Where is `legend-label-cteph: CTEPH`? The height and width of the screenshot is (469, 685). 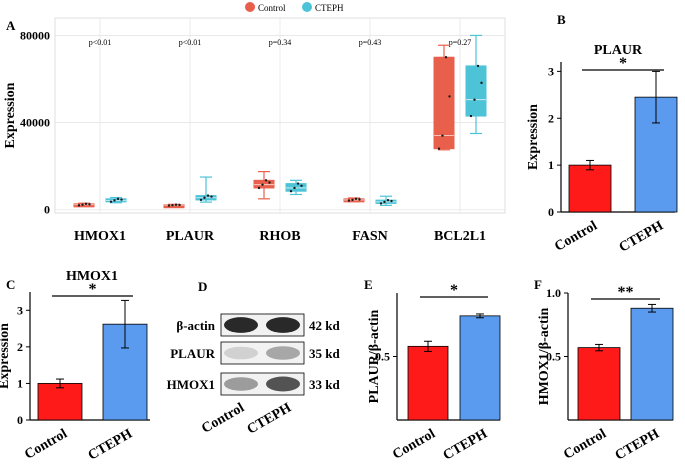
legend-label-cteph: CTEPH is located at coordinates (329, 8).